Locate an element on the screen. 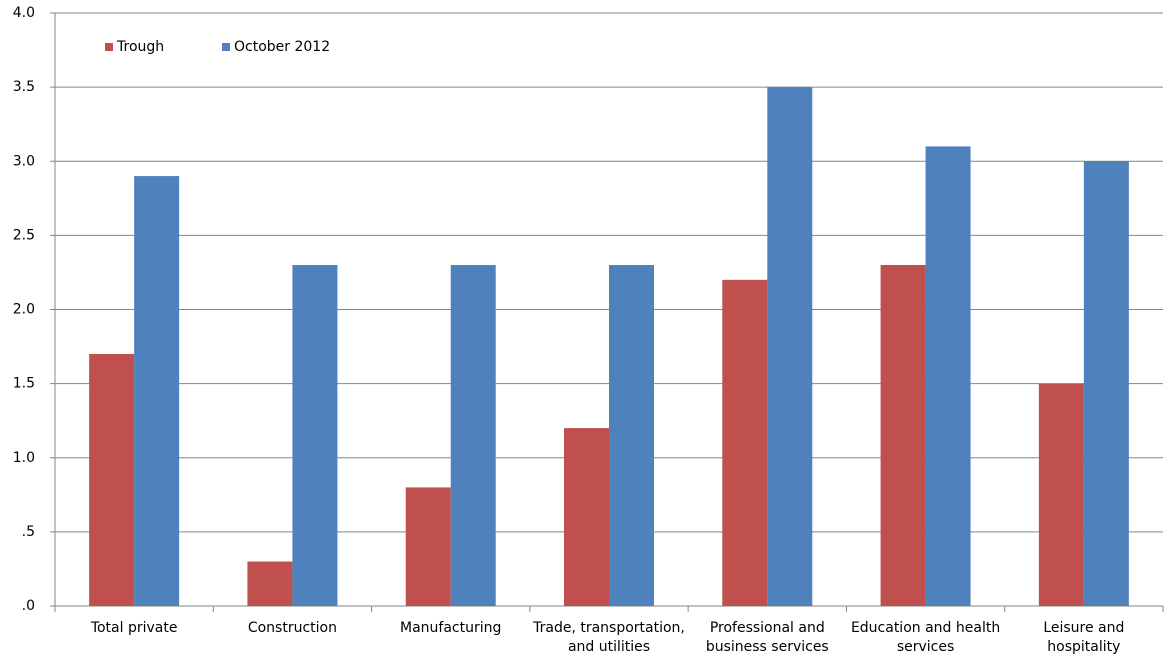 The image size is (1165, 655). x-tick-label: Total private is located at coordinates (134, 628).